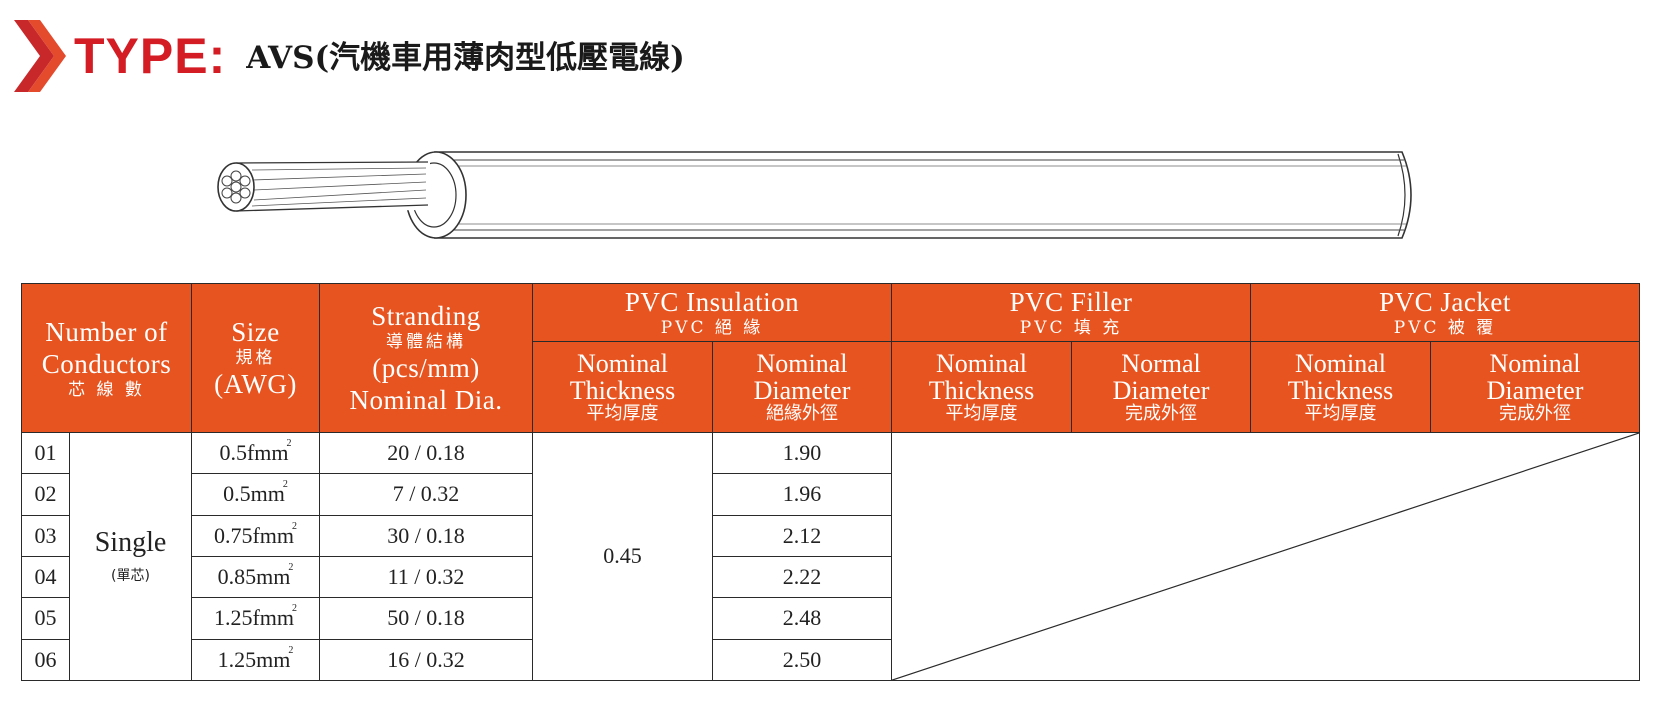  Describe the element at coordinates (802, 453) in the screenshot. I see `insulation-diameter-cell: 1.90` at that location.